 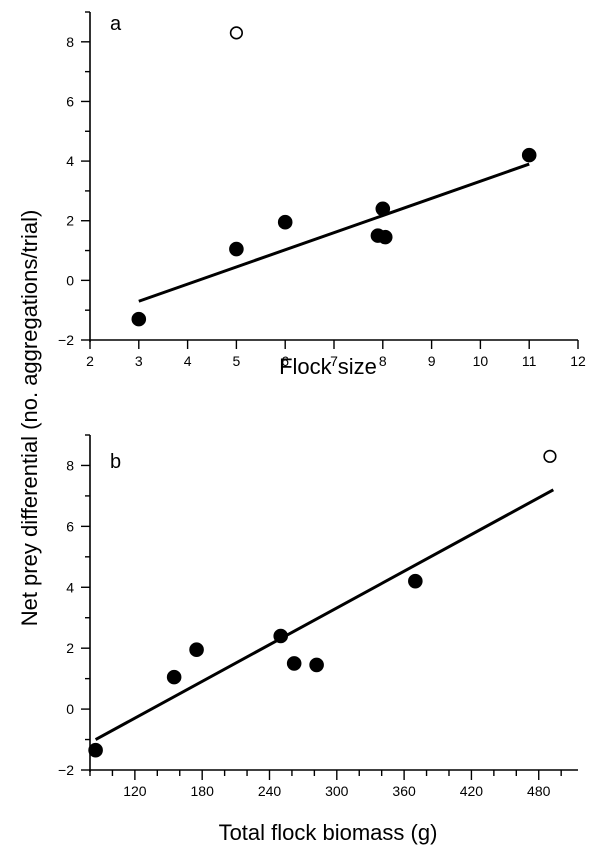 What do you see at coordinates (285, 361) in the screenshot?
I see `x-tick-label: 6` at bounding box center [285, 361].